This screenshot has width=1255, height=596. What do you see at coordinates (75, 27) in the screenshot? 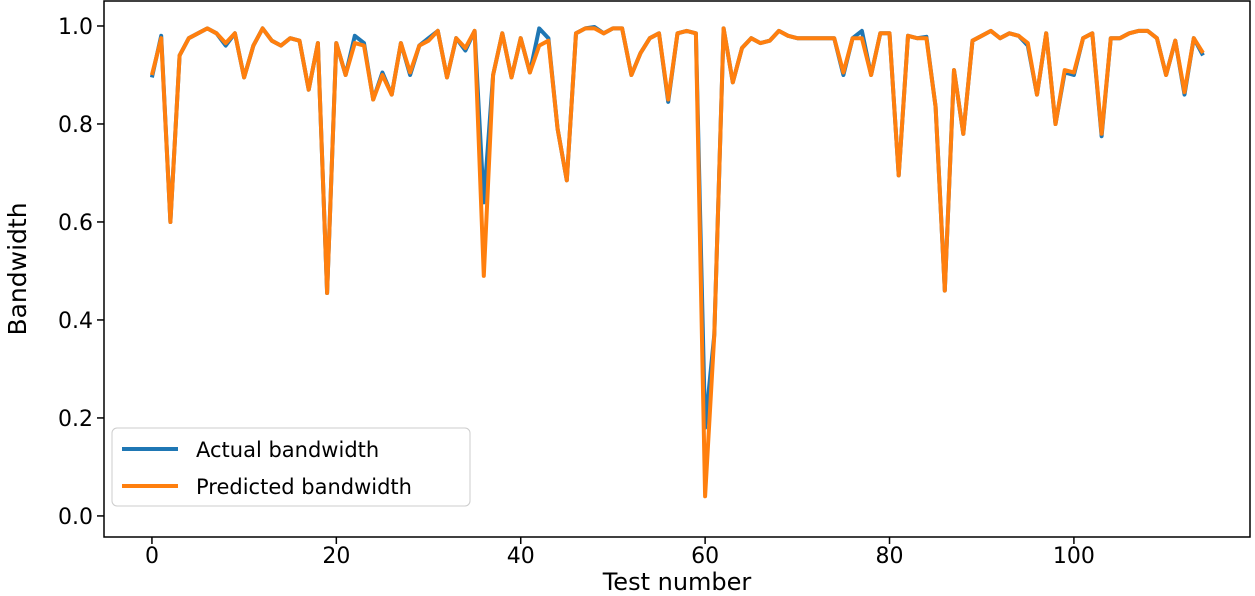
I see `y-tick-label: 1.0` at bounding box center [75, 27].